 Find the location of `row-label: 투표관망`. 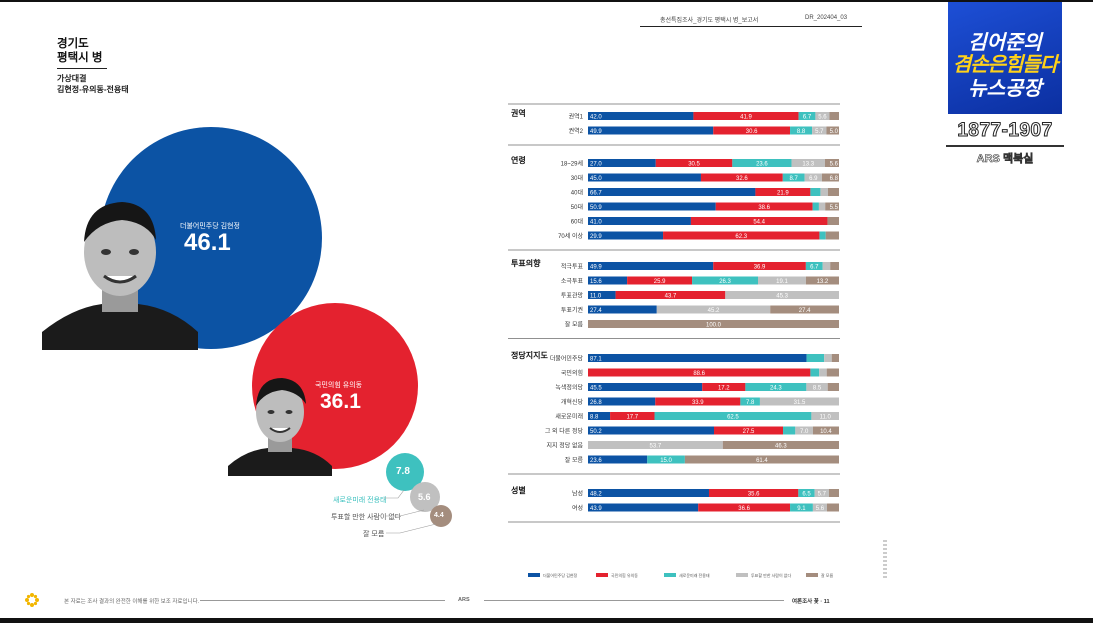

row-label: 투표관망 is located at coordinates (572, 296).